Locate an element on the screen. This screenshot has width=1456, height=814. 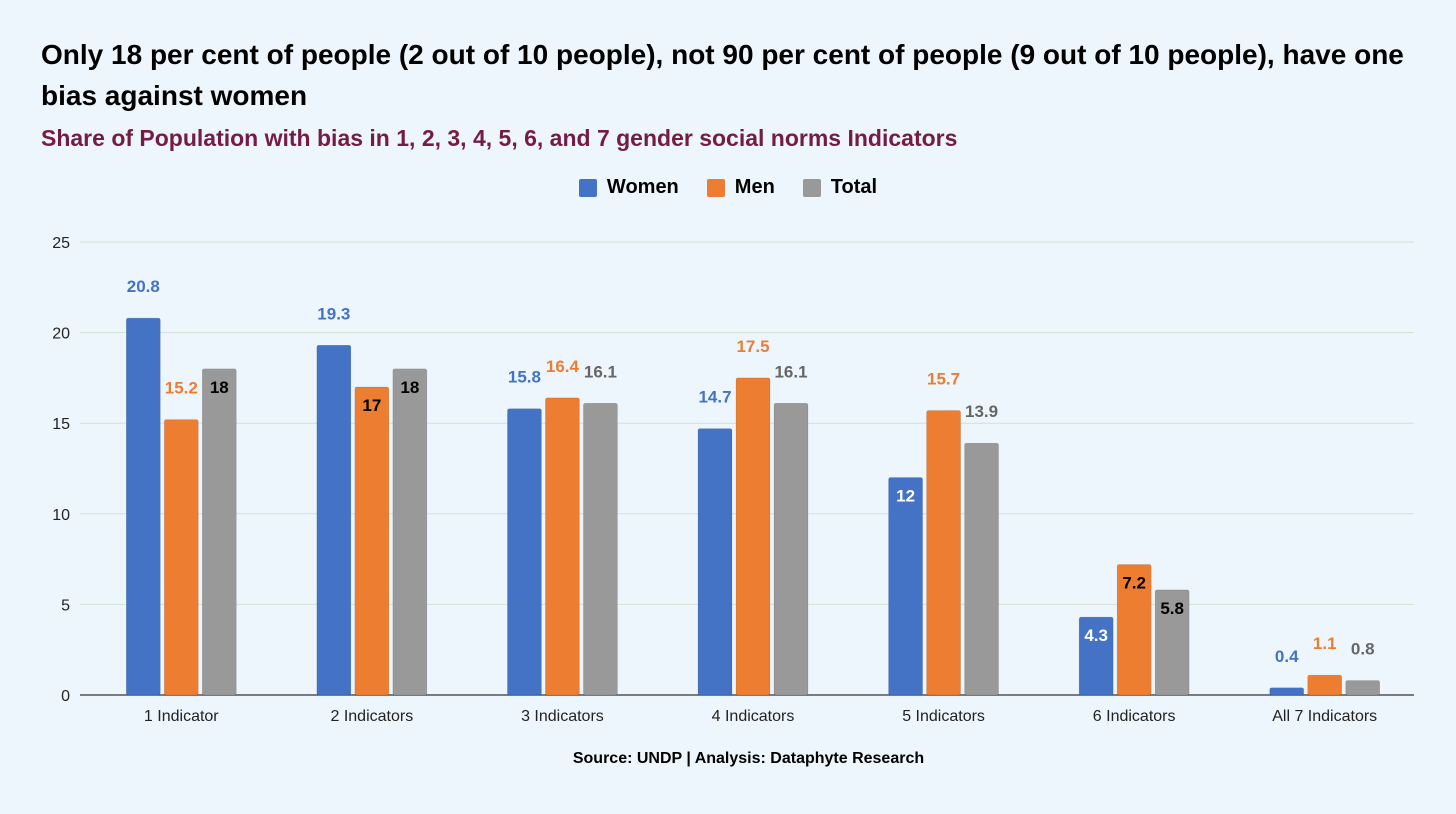
legend-item-women: Women is located at coordinates (628, 187).